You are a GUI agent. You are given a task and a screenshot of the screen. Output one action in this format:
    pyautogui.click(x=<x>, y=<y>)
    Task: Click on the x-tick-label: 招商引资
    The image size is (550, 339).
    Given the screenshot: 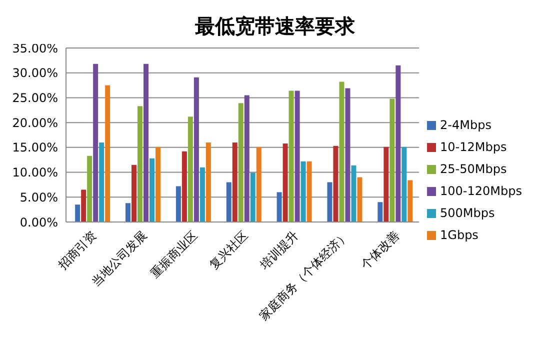 What is the action you would take?
    pyautogui.click(x=77, y=250)
    